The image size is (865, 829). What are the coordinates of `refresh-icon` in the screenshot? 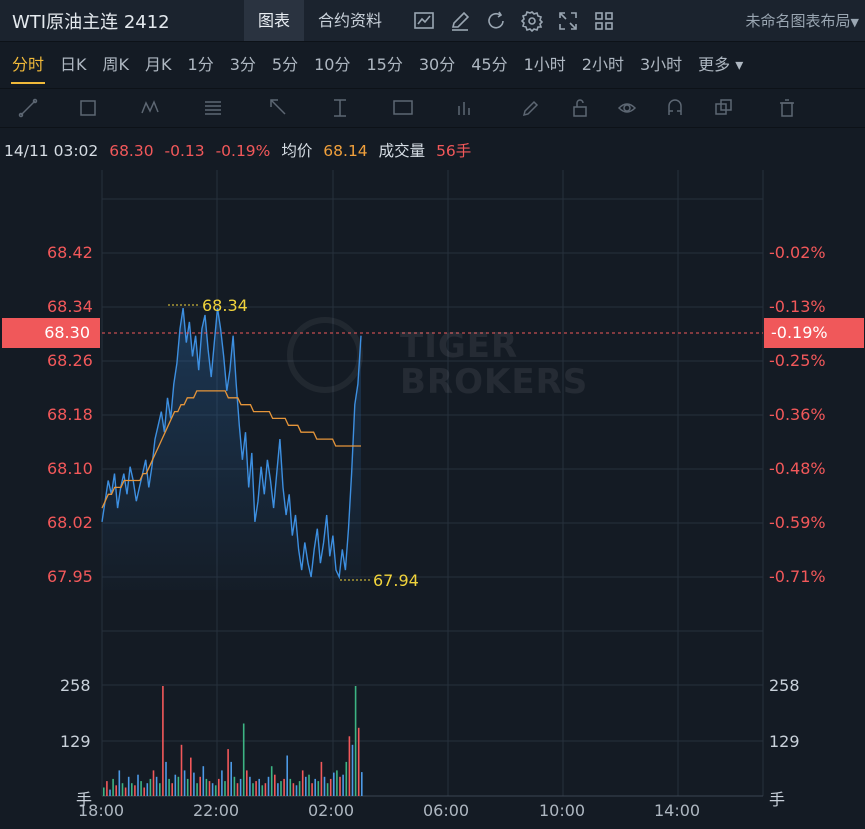 It's located at (496, 21).